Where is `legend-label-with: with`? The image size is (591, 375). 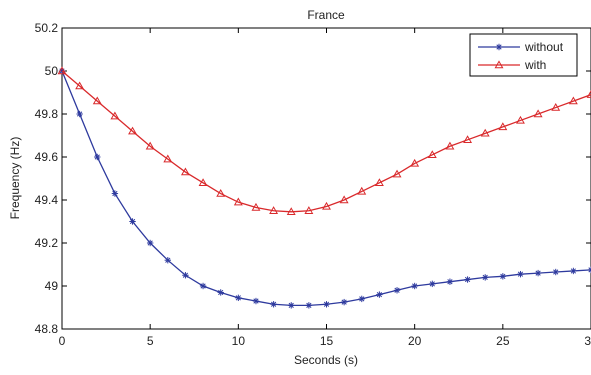
legend-label-with: with is located at coordinates (535, 65).